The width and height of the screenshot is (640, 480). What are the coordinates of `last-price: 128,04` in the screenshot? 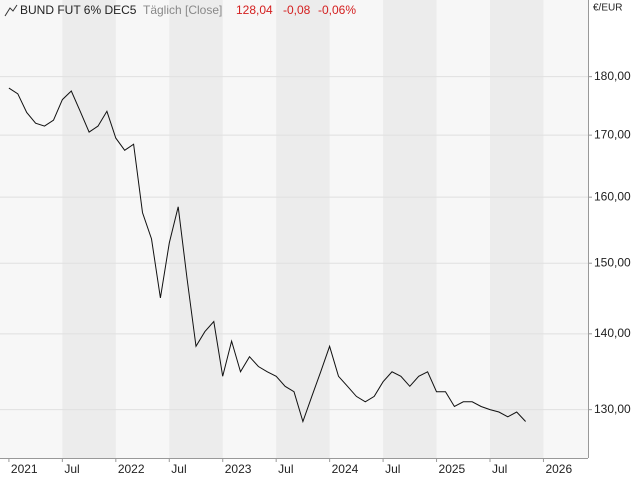 It's located at (254, 10).